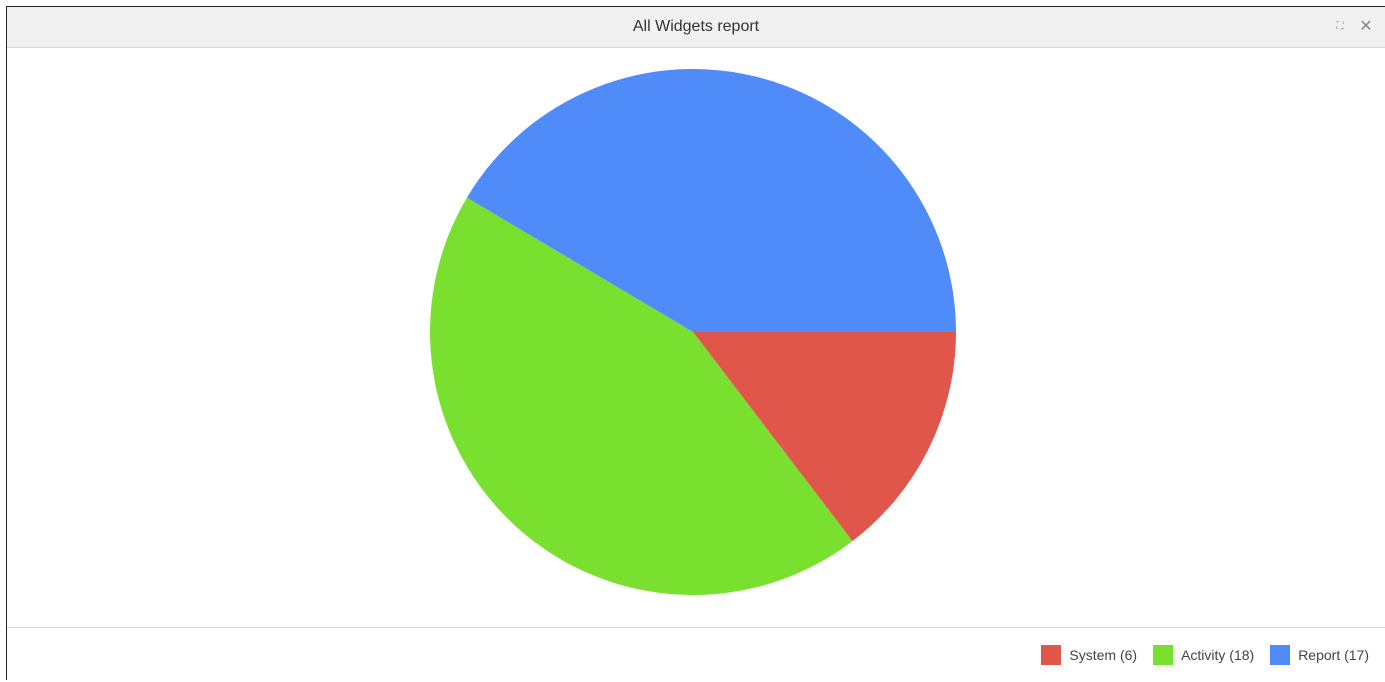 The height and width of the screenshot is (682, 1385). Describe the element at coordinates (696, 654) in the screenshot. I see `legend-bar: System (6) Activity (18) Report (17)` at that location.